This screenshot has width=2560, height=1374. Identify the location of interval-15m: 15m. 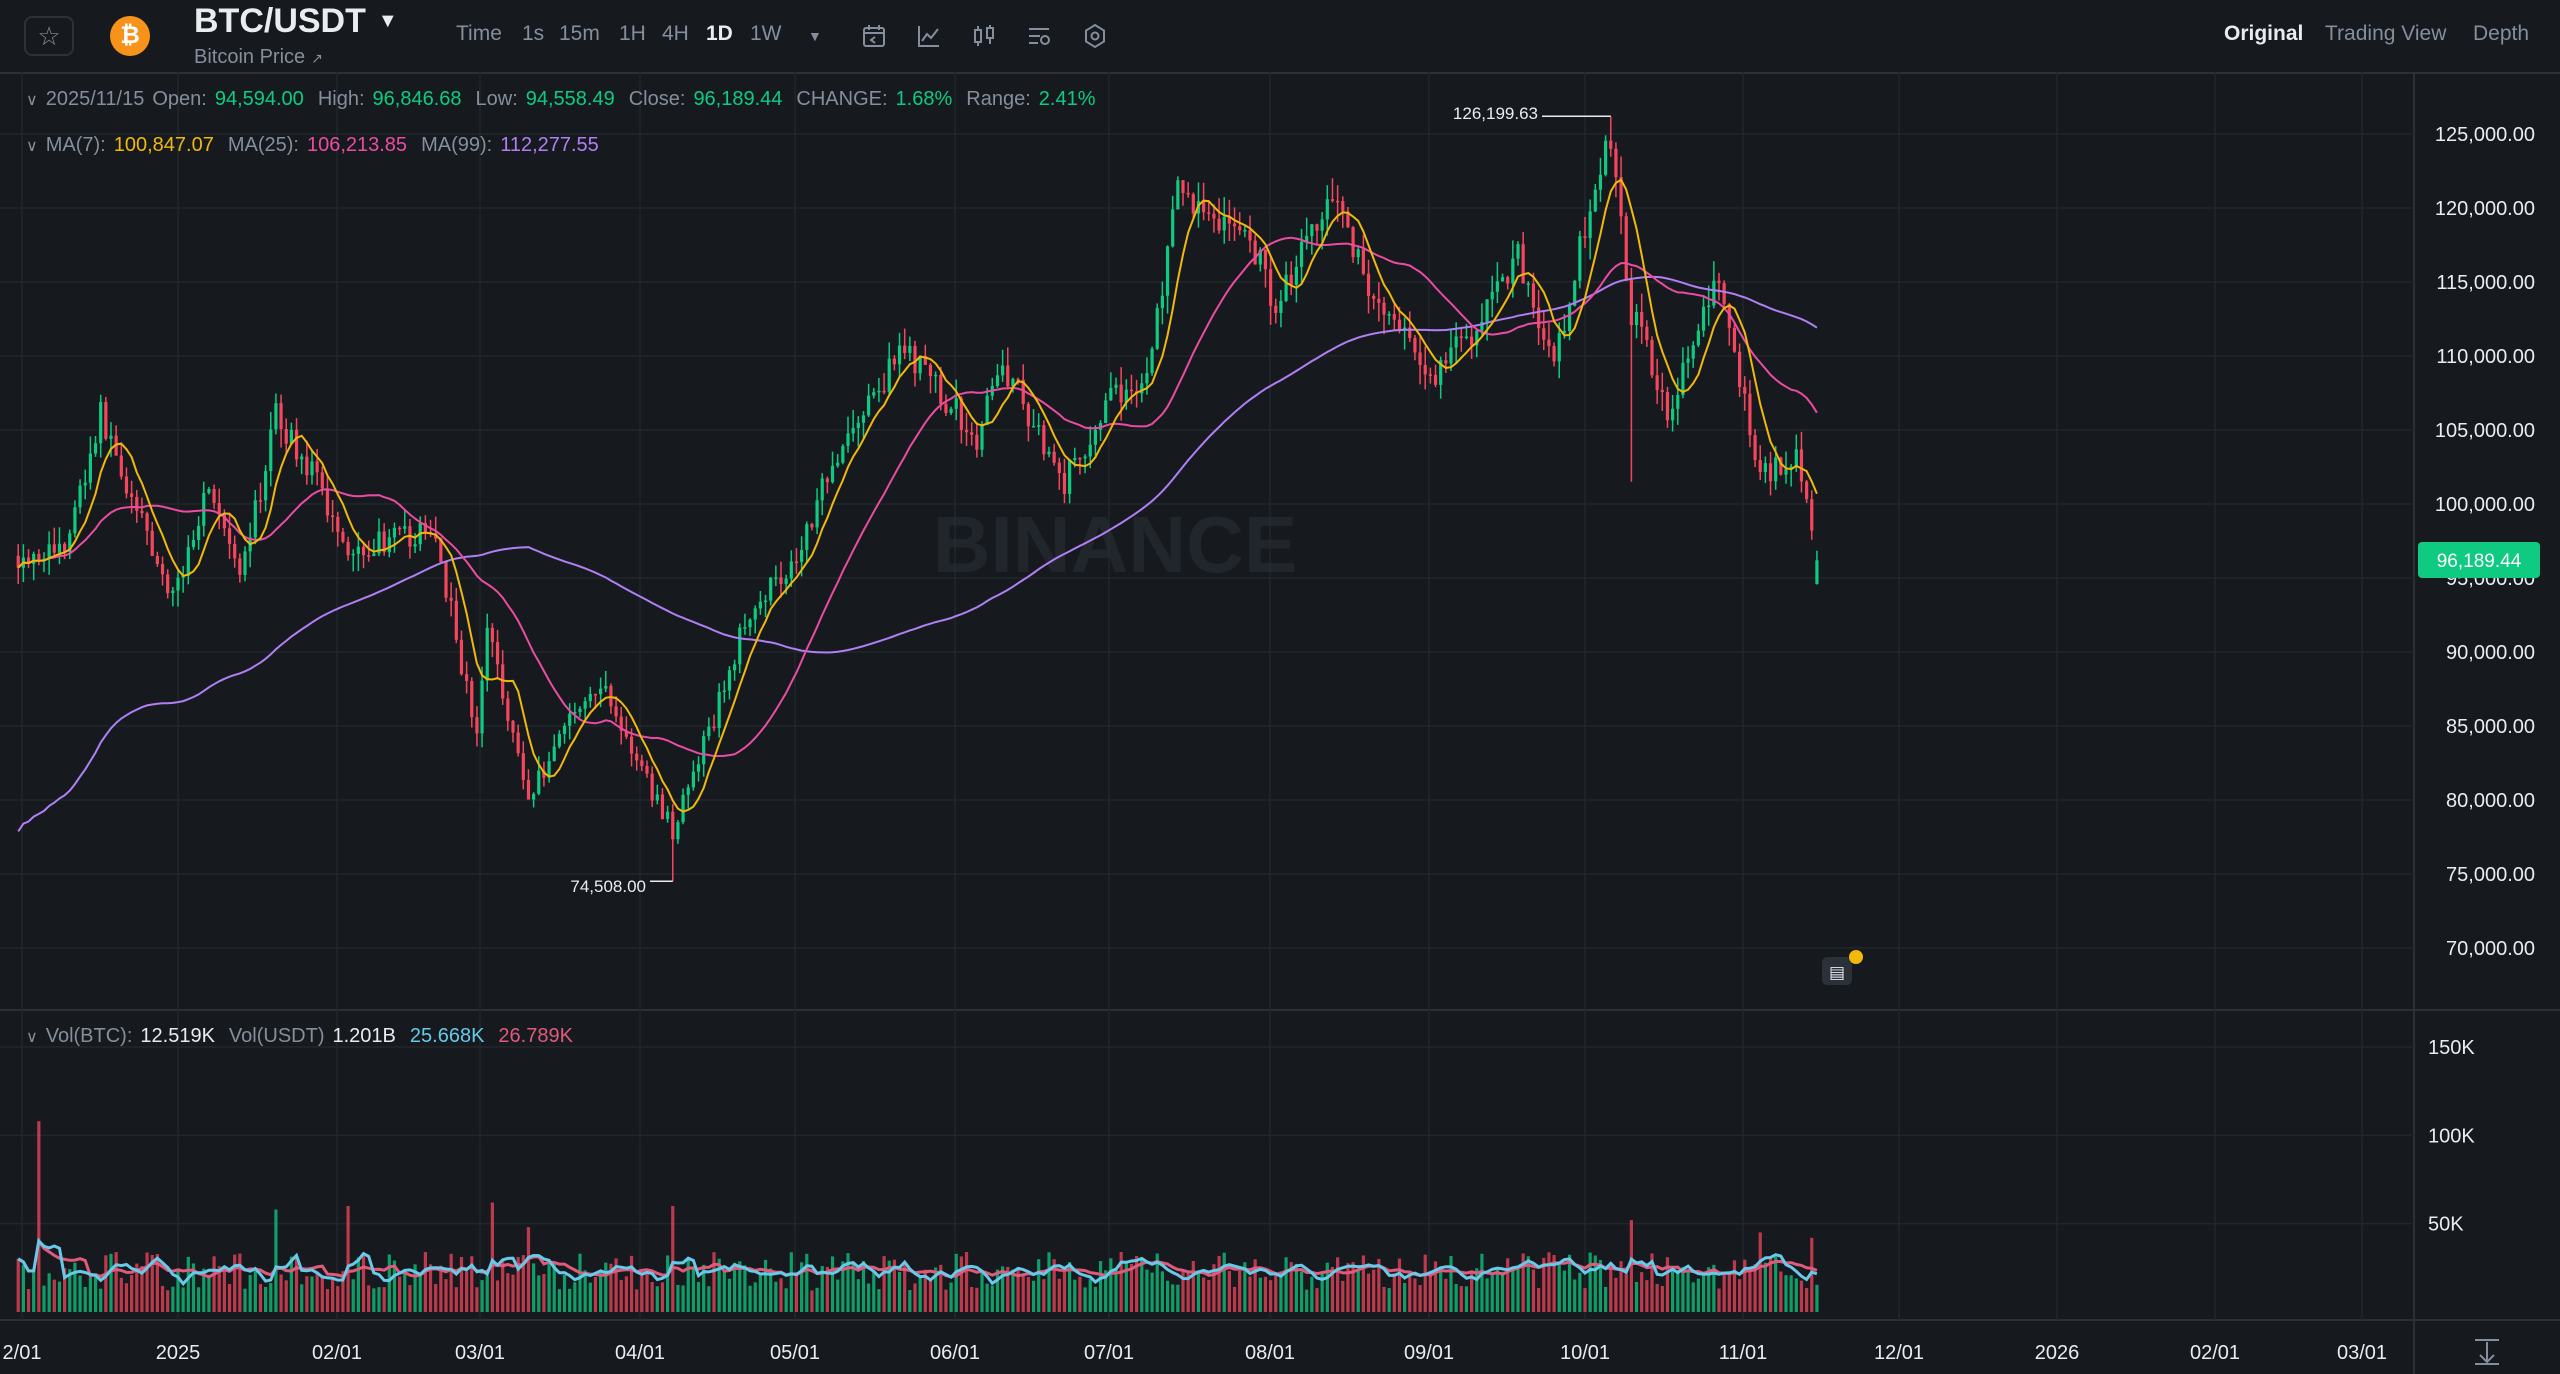
(579, 33).